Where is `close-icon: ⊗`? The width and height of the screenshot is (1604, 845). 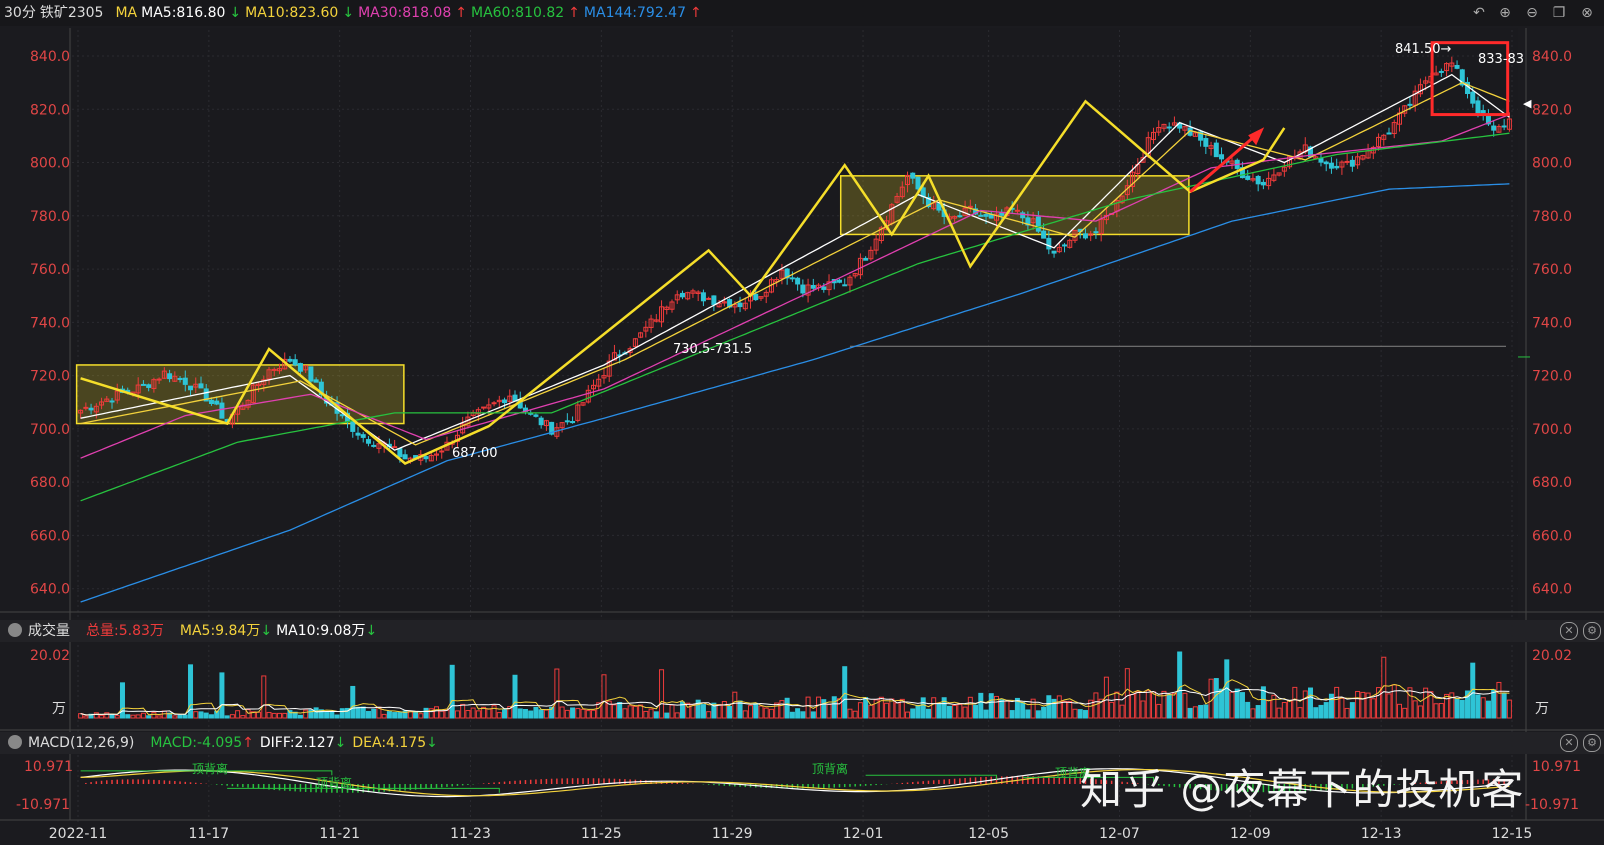
close-icon: ⊗ is located at coordinates (1587, 13).